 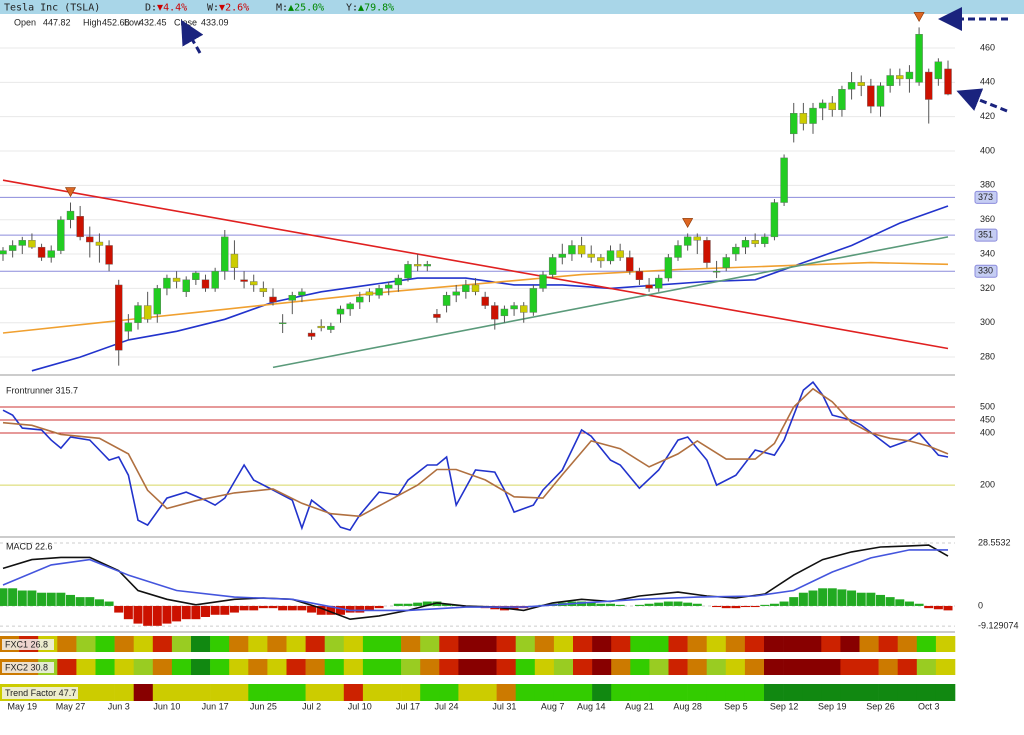 I want to click on signal-marker, so click(x=688, y=223).